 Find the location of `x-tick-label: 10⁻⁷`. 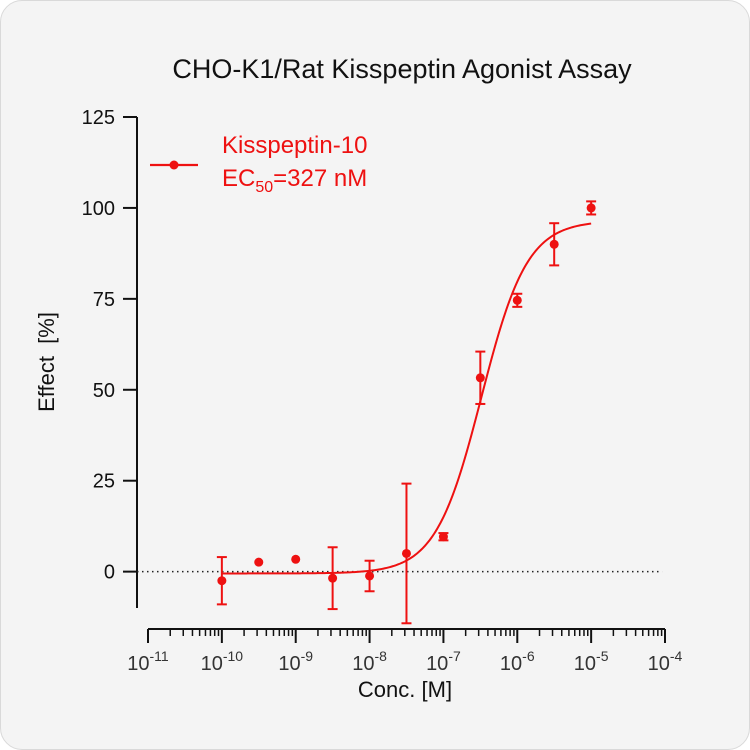

x-tick-label: 10⁻⁷ is located at coordinates (443, 661).